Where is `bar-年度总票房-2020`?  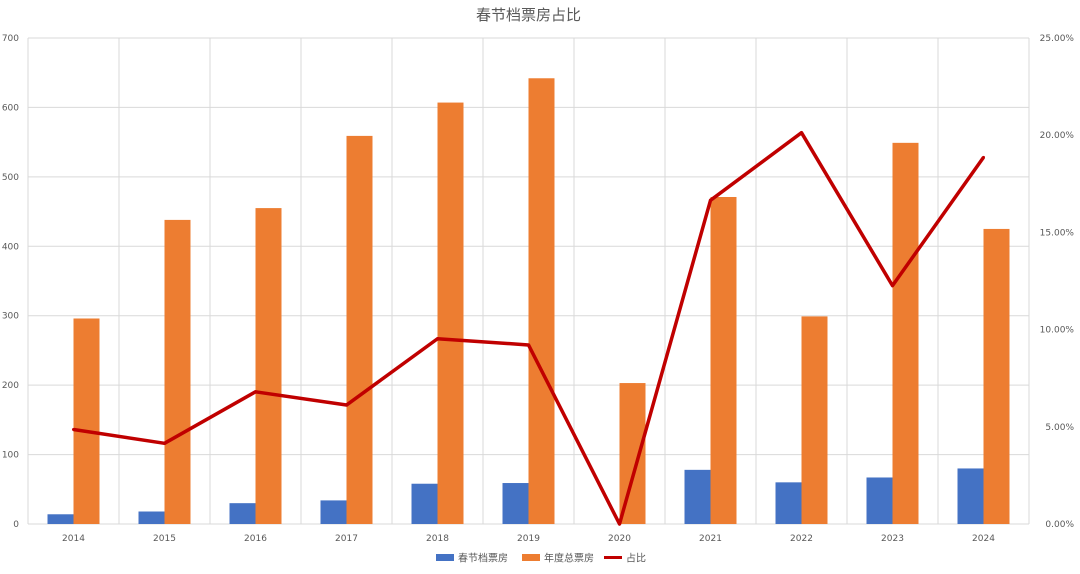
bar-年度总票房-2020 is located at coordinates (632, 453).